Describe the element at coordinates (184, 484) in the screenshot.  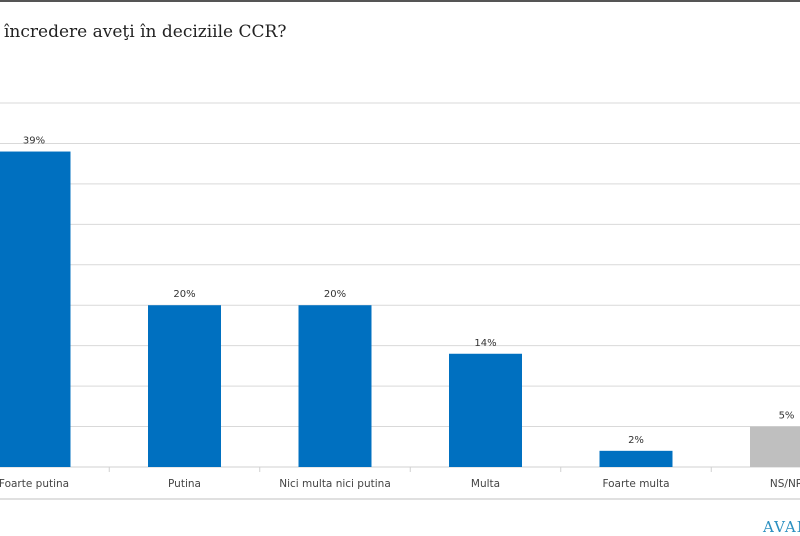
I see `category-label: Putina` at that location.